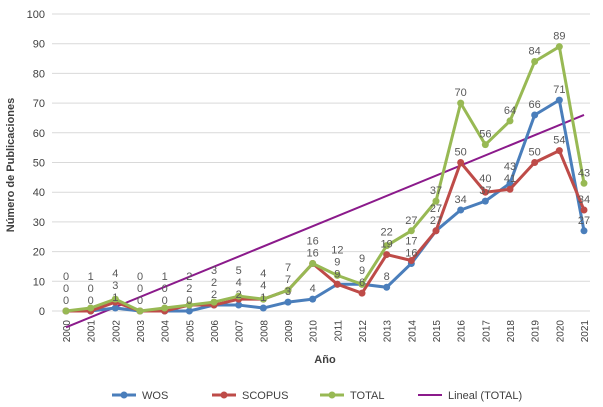 The image size is (603, 407). Describe the element at coordinates (115, 286) in the screenshot. I see `data-label-scopus: 3` at that location.